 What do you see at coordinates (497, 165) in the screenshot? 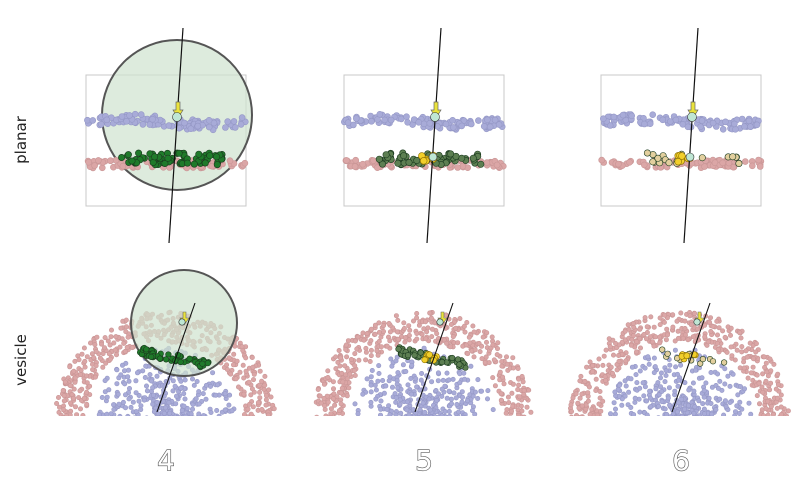
I see `lower-leaflet-bead` at bounding box center [497, 165].